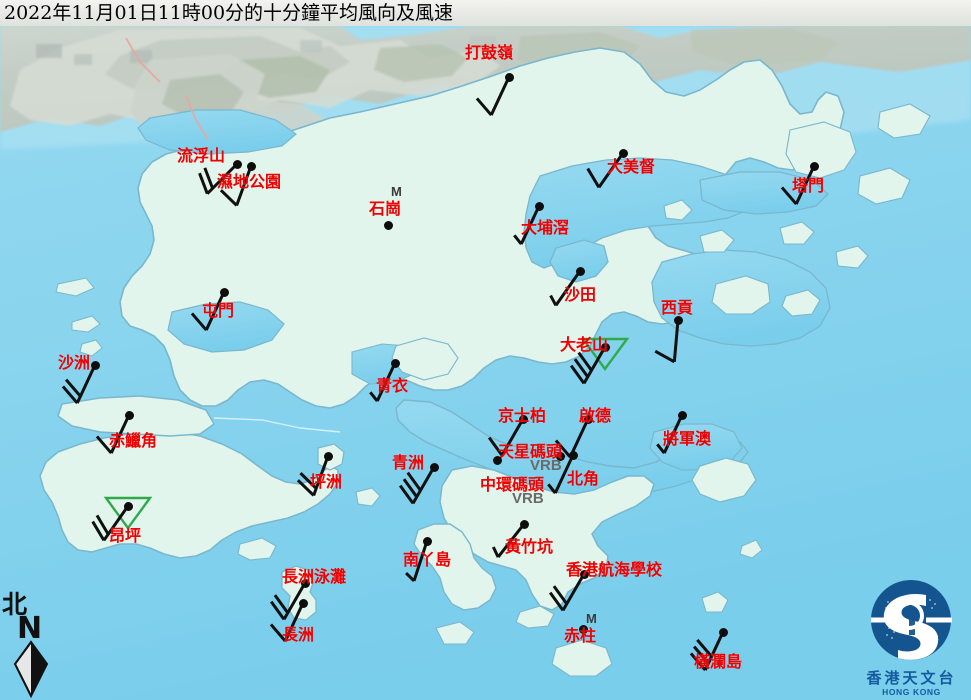 The image size is (971, 700). What do you see at coordinates (249, 181) in the screenshot?
I see `station-label-wetland-park: 濕地公園` at bounding box center [249, 181].